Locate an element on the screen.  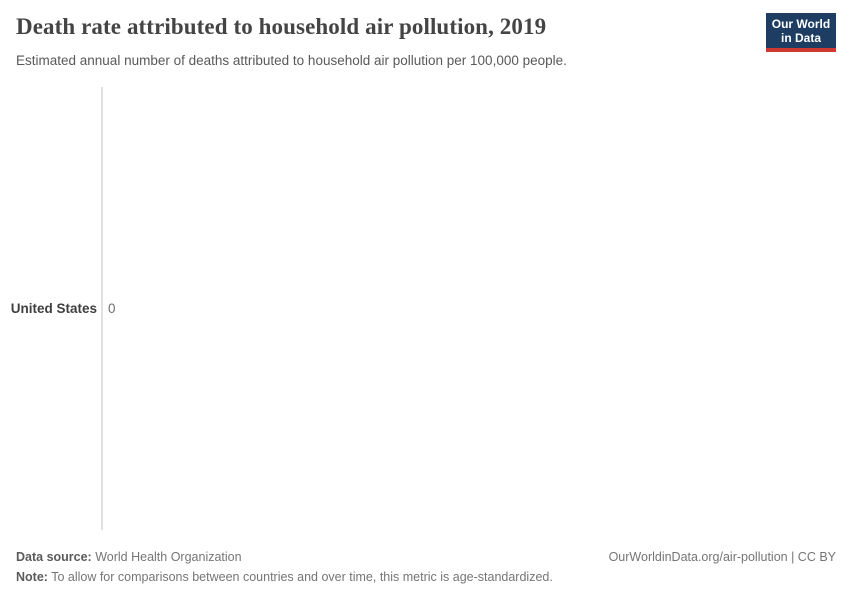
owid-logo: Our World in Data is located at coordinates (801, 32).